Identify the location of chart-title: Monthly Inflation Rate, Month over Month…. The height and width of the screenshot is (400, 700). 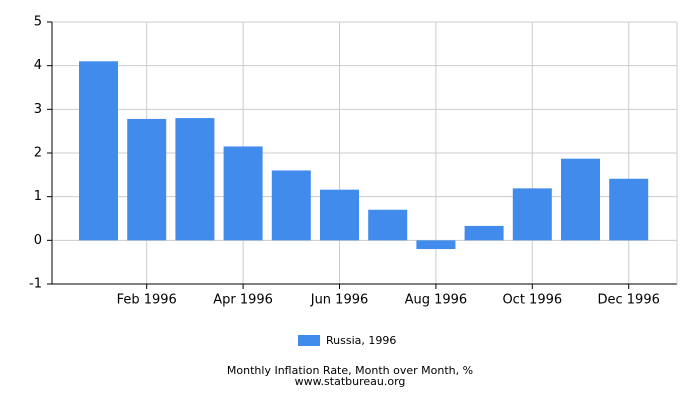
(350, 370).